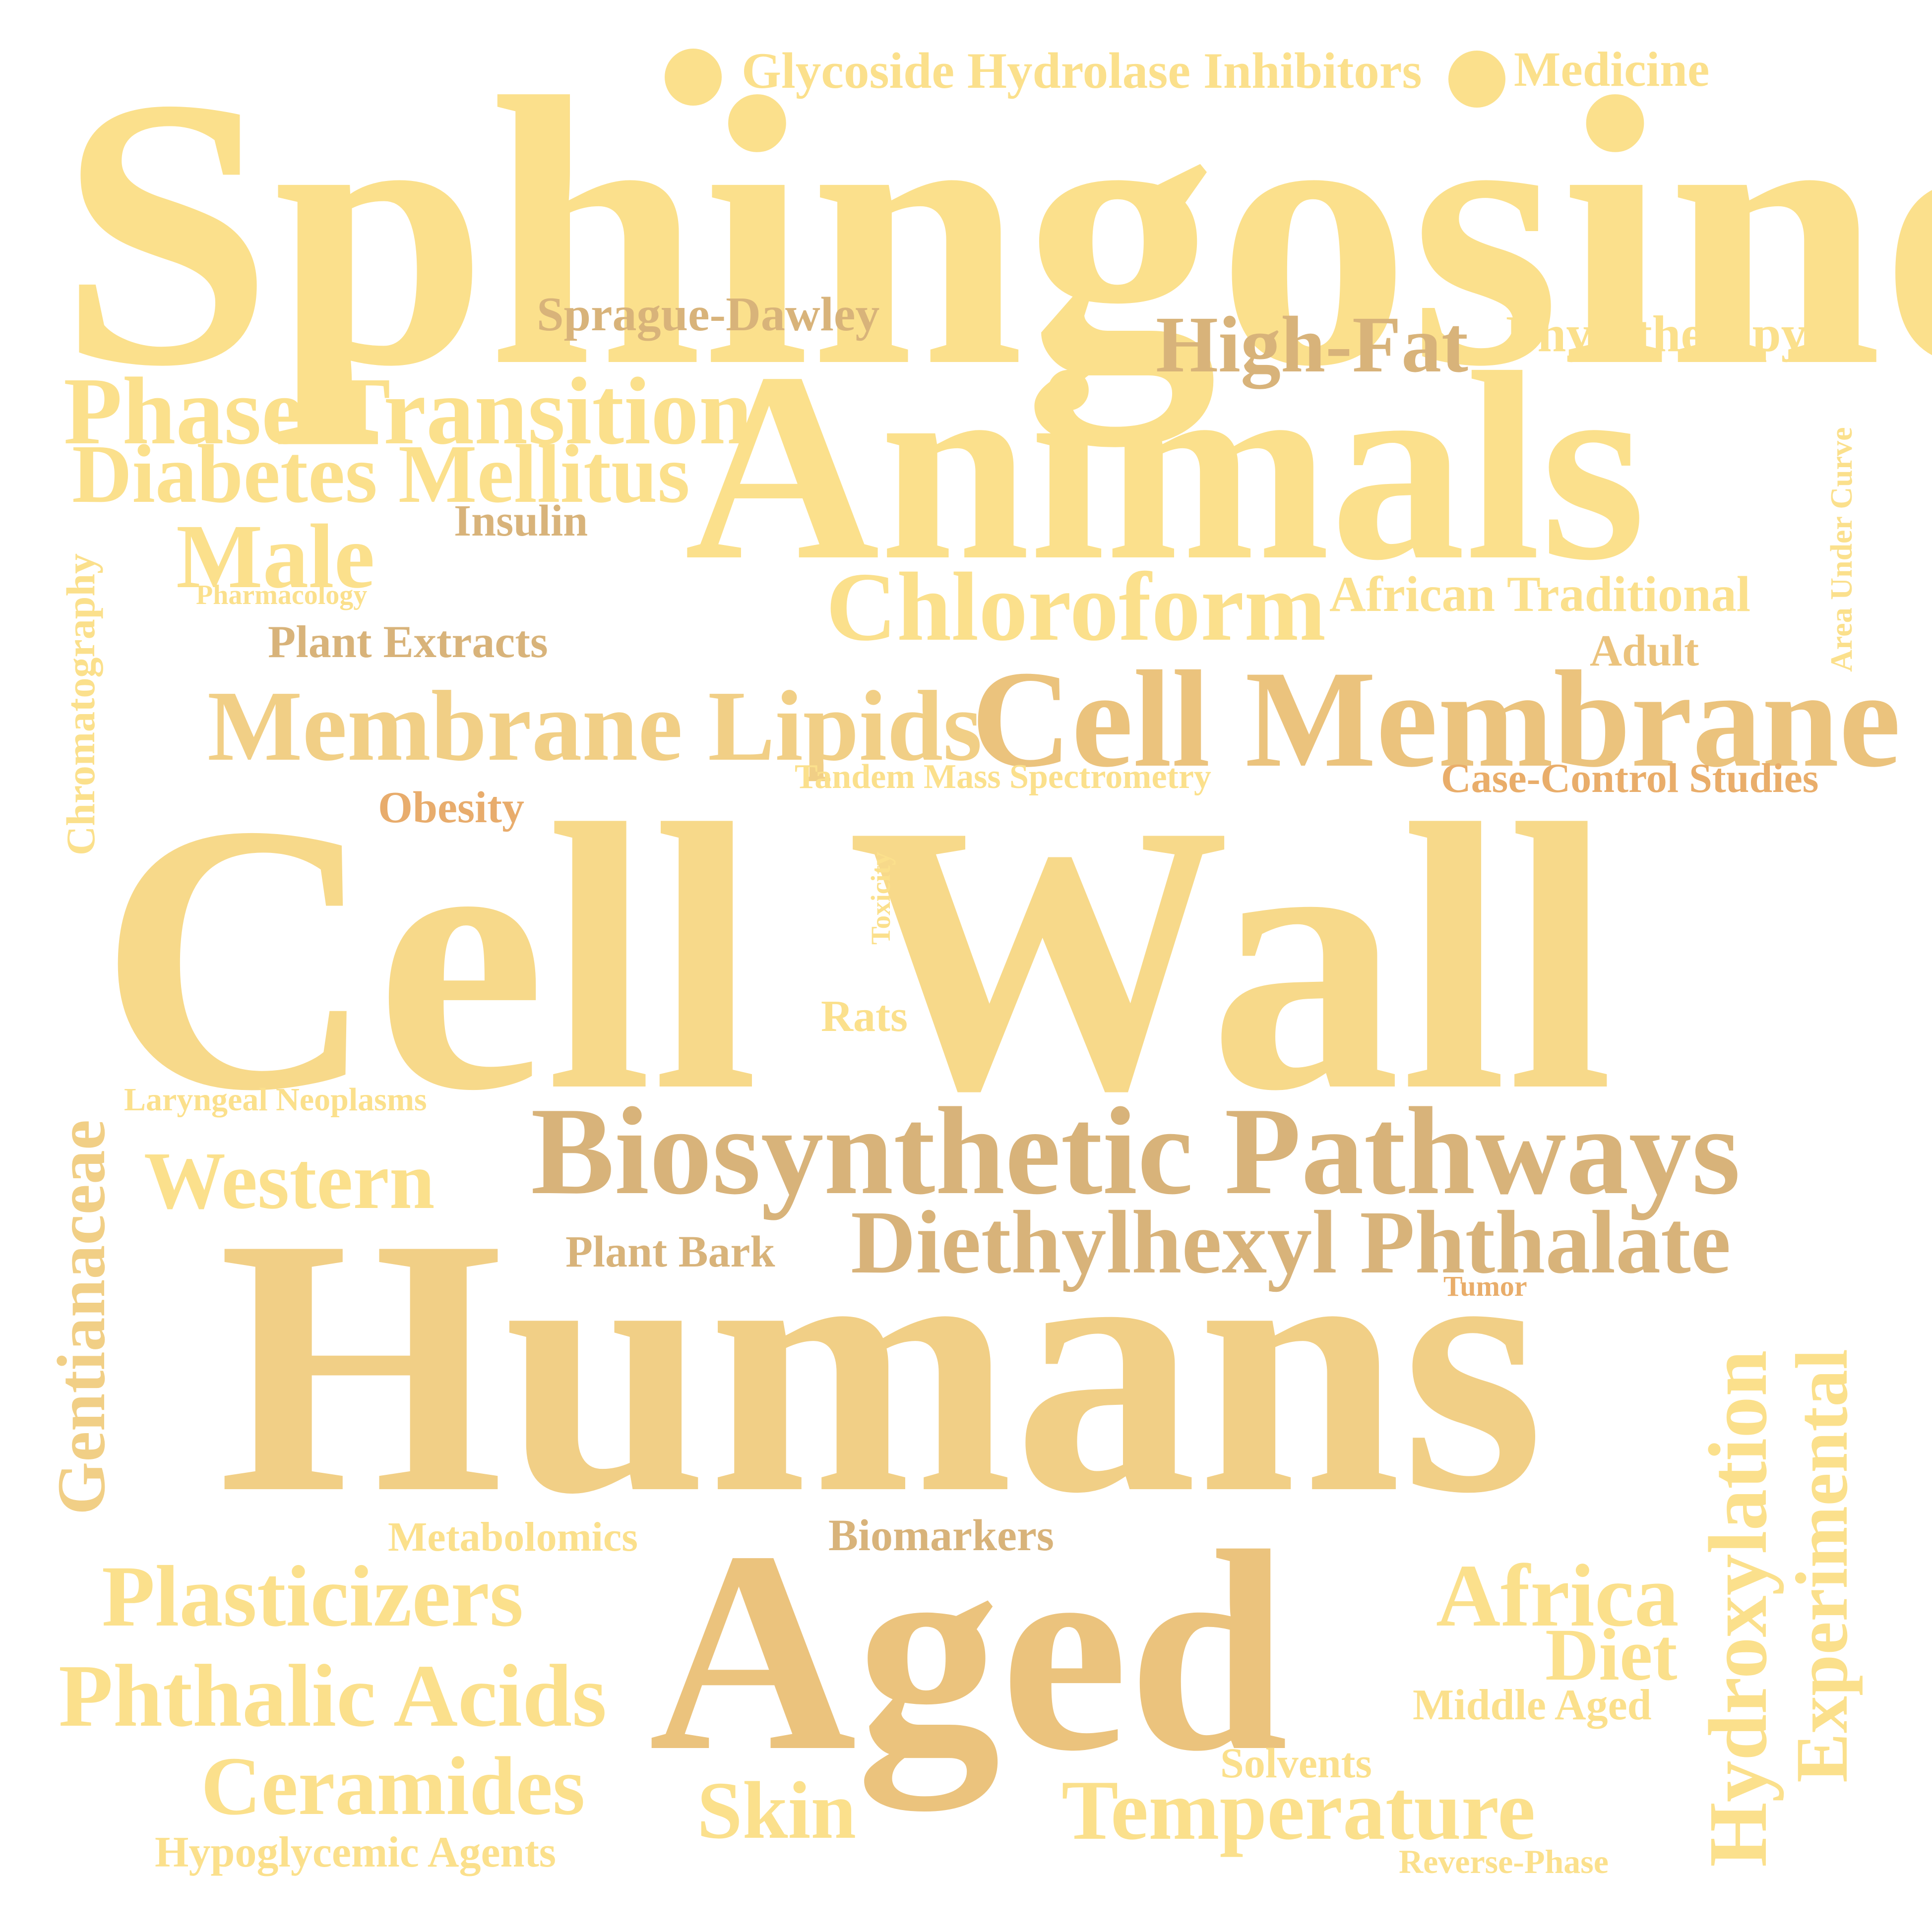 The width and height of the screenshot is (1932, 1932). I want to click on word-high-fat: High-Fat, so click(1312, 345).